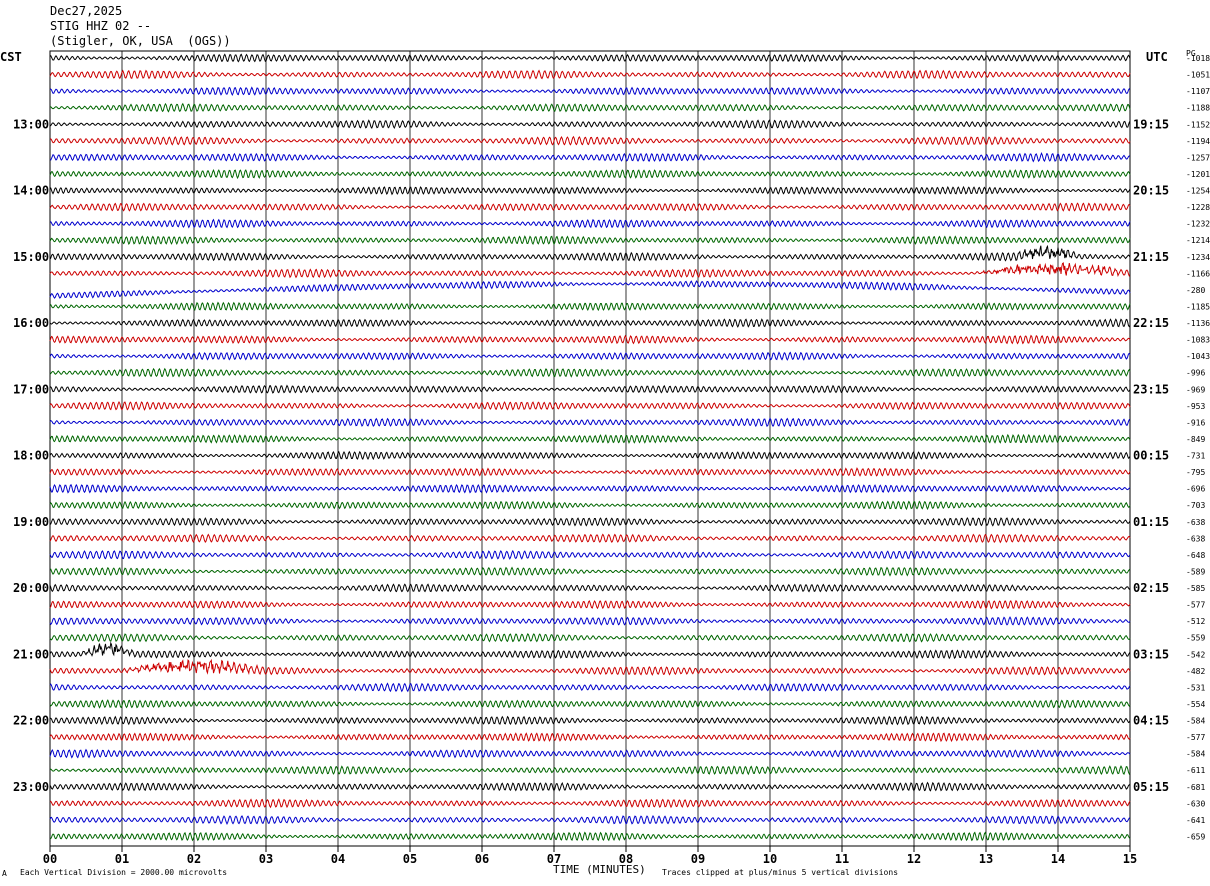 The image size is (1210, 886). What do you see at coordinates (1195, 820) in the screenshot?
I see `trace-offset-label: -641` at bounding box center [1195, 820].